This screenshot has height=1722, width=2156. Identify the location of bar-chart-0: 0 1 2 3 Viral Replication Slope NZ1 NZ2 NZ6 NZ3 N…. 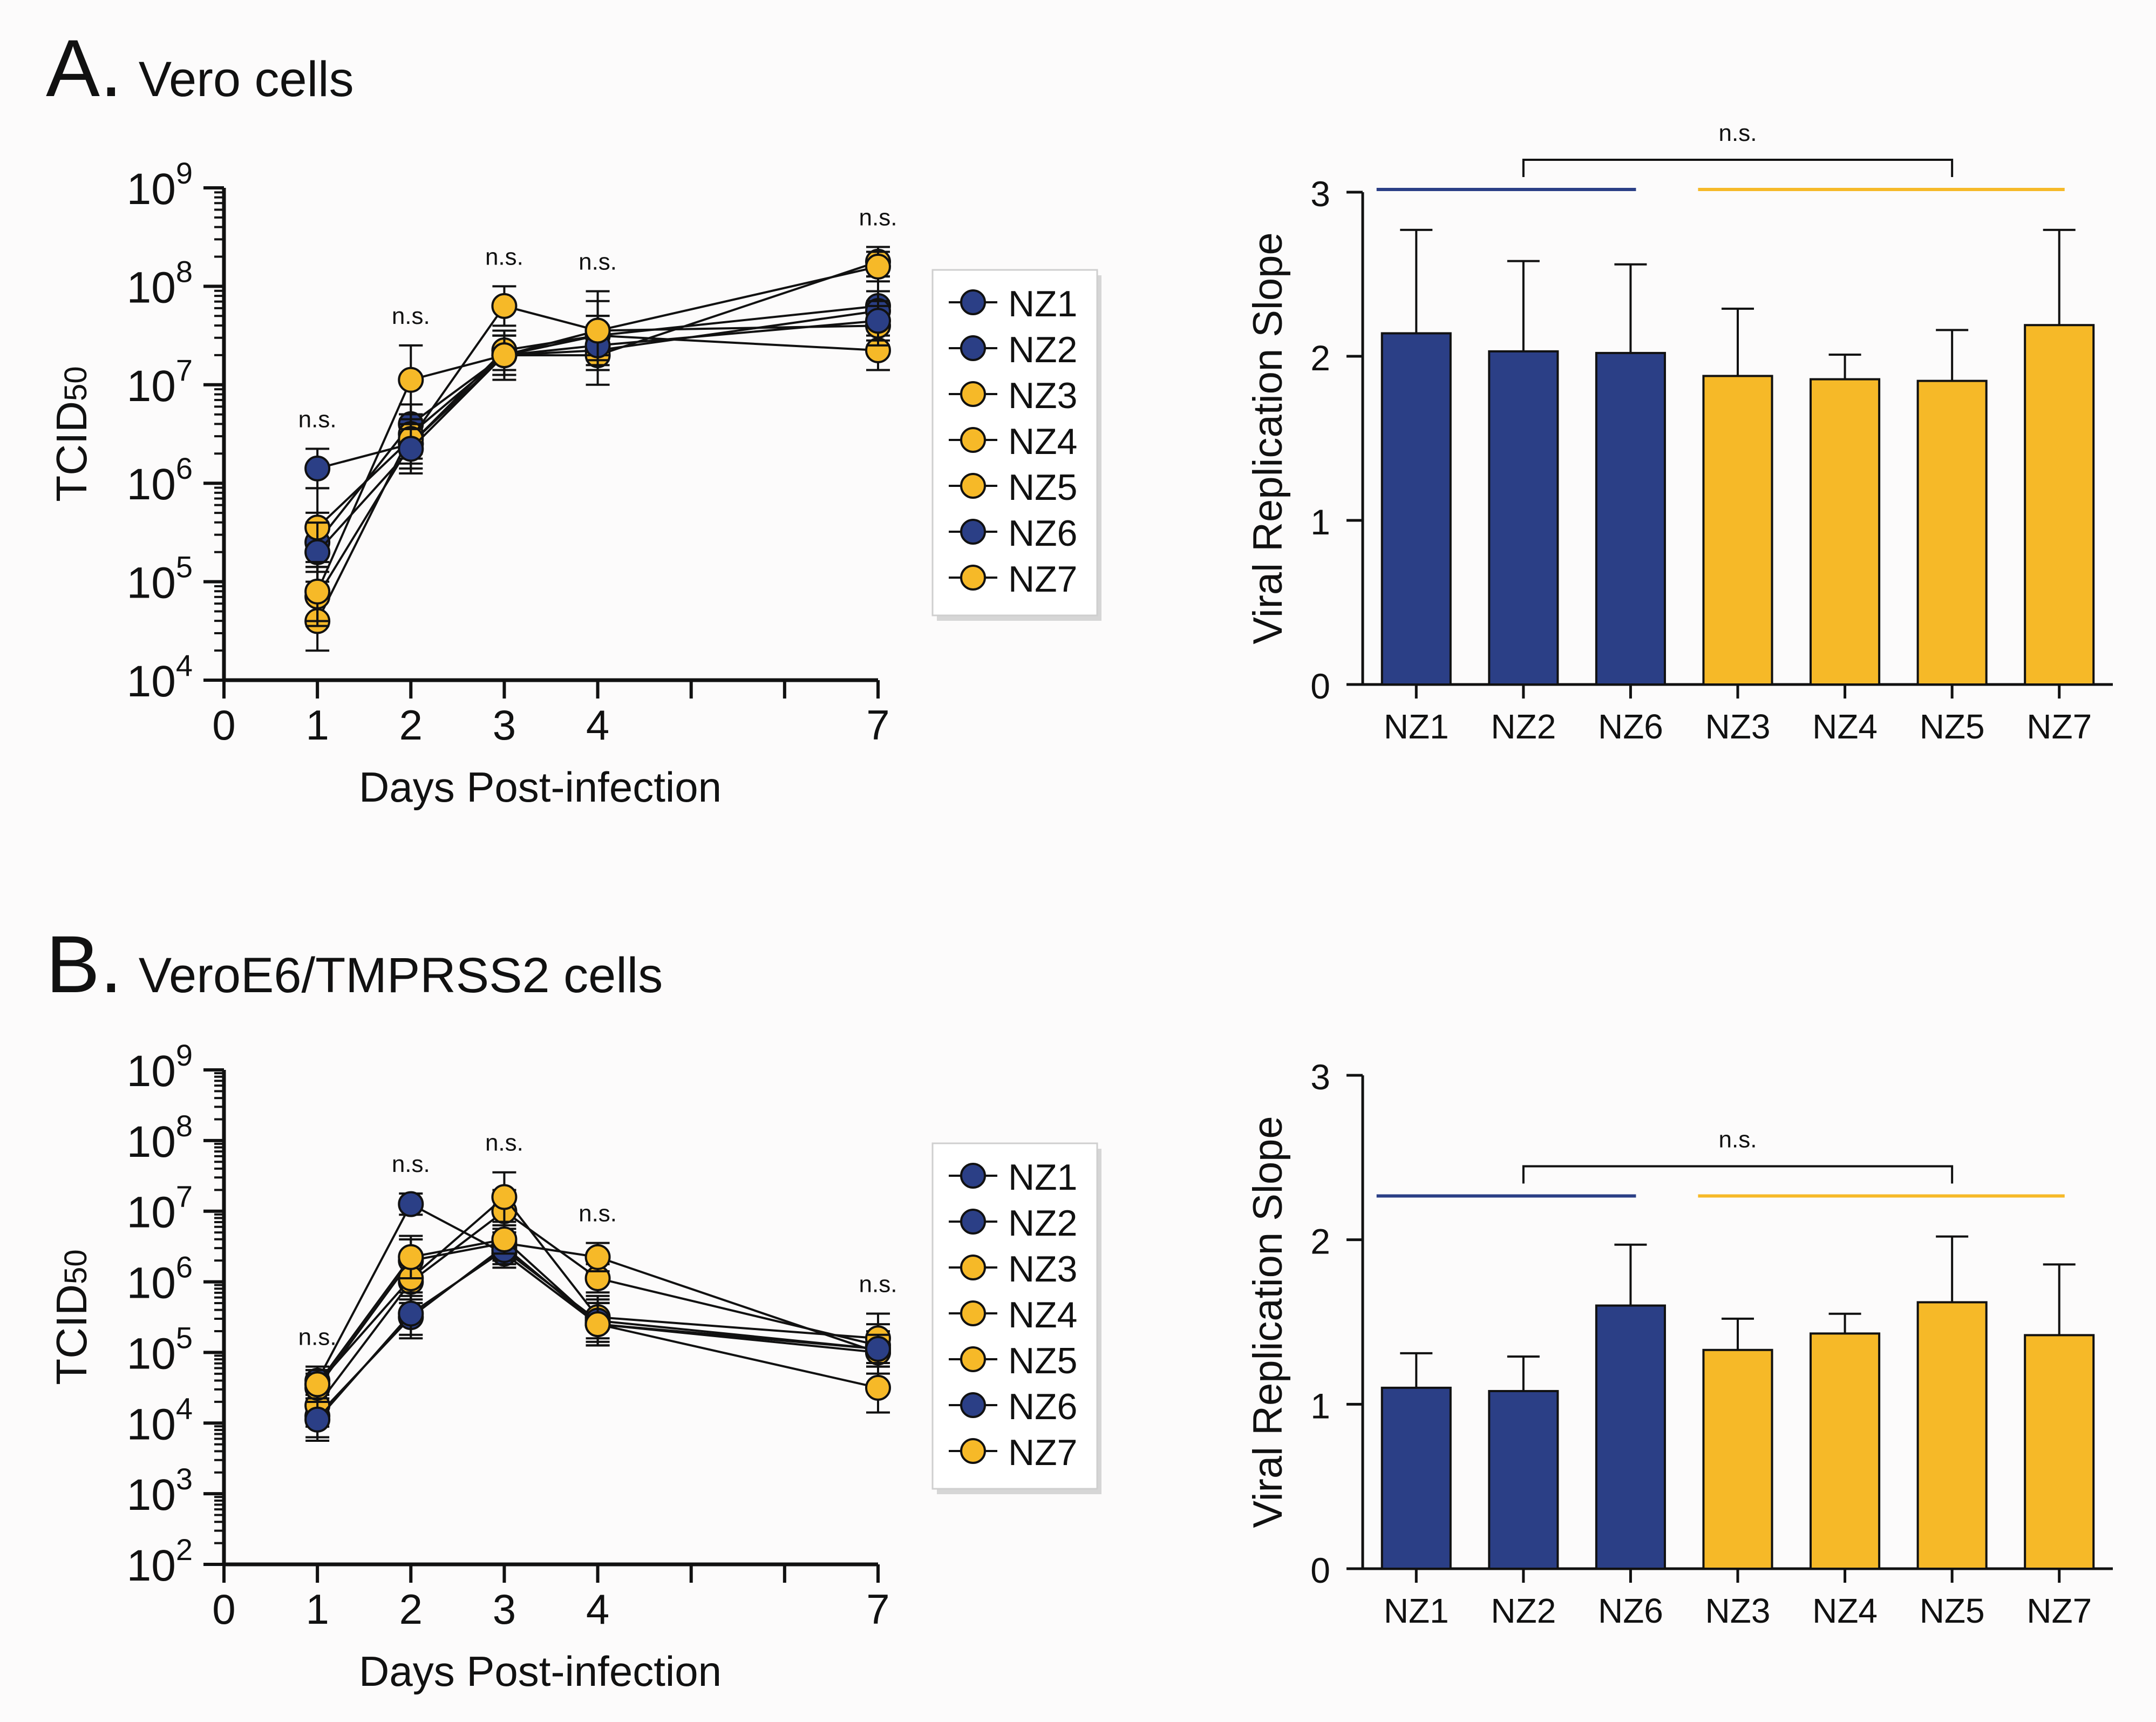
(1679, 433).